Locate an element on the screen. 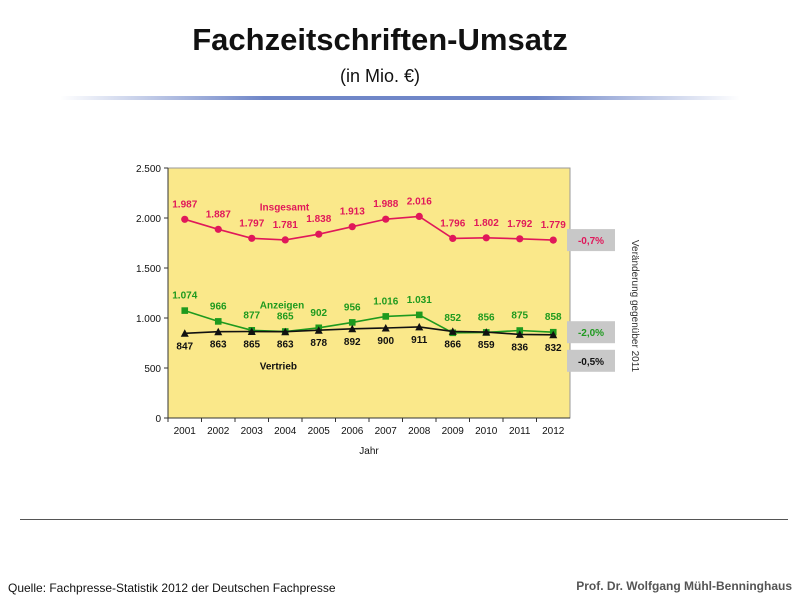  data-label: 1.796 is located at coordinates (452, 223).